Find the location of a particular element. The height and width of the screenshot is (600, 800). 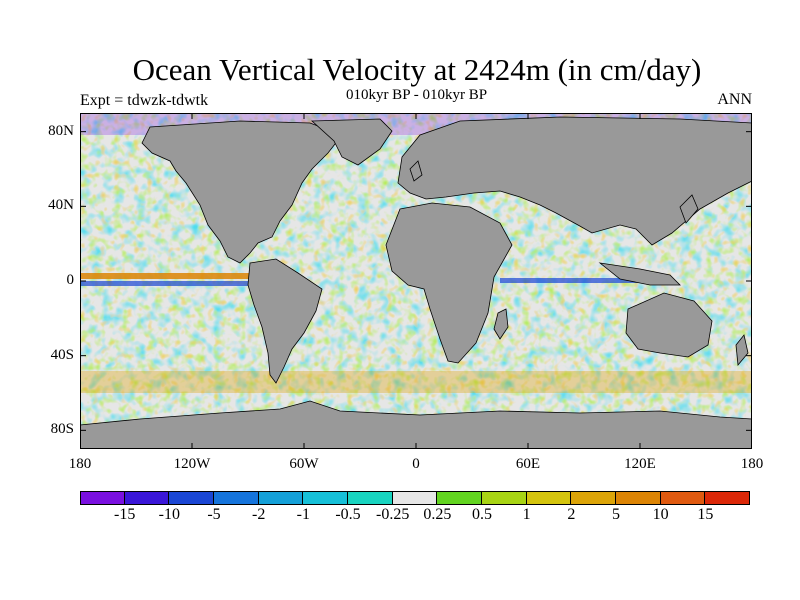

colorbar-label: -5 is located at coordinates (214, 514).